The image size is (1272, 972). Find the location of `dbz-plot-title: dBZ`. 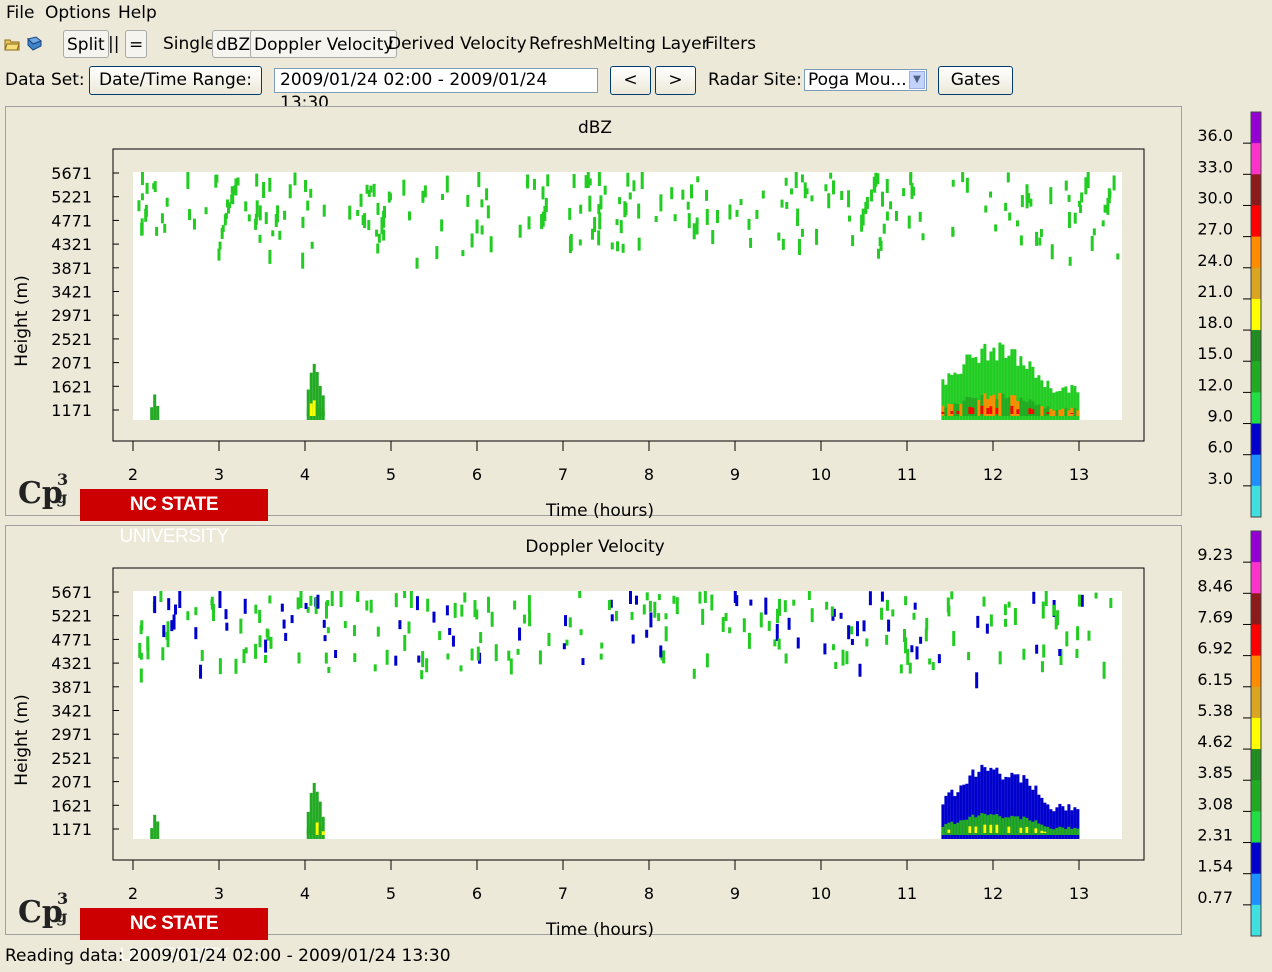

dbz-plot-title: dBZ is located at coordinates (595, 128).